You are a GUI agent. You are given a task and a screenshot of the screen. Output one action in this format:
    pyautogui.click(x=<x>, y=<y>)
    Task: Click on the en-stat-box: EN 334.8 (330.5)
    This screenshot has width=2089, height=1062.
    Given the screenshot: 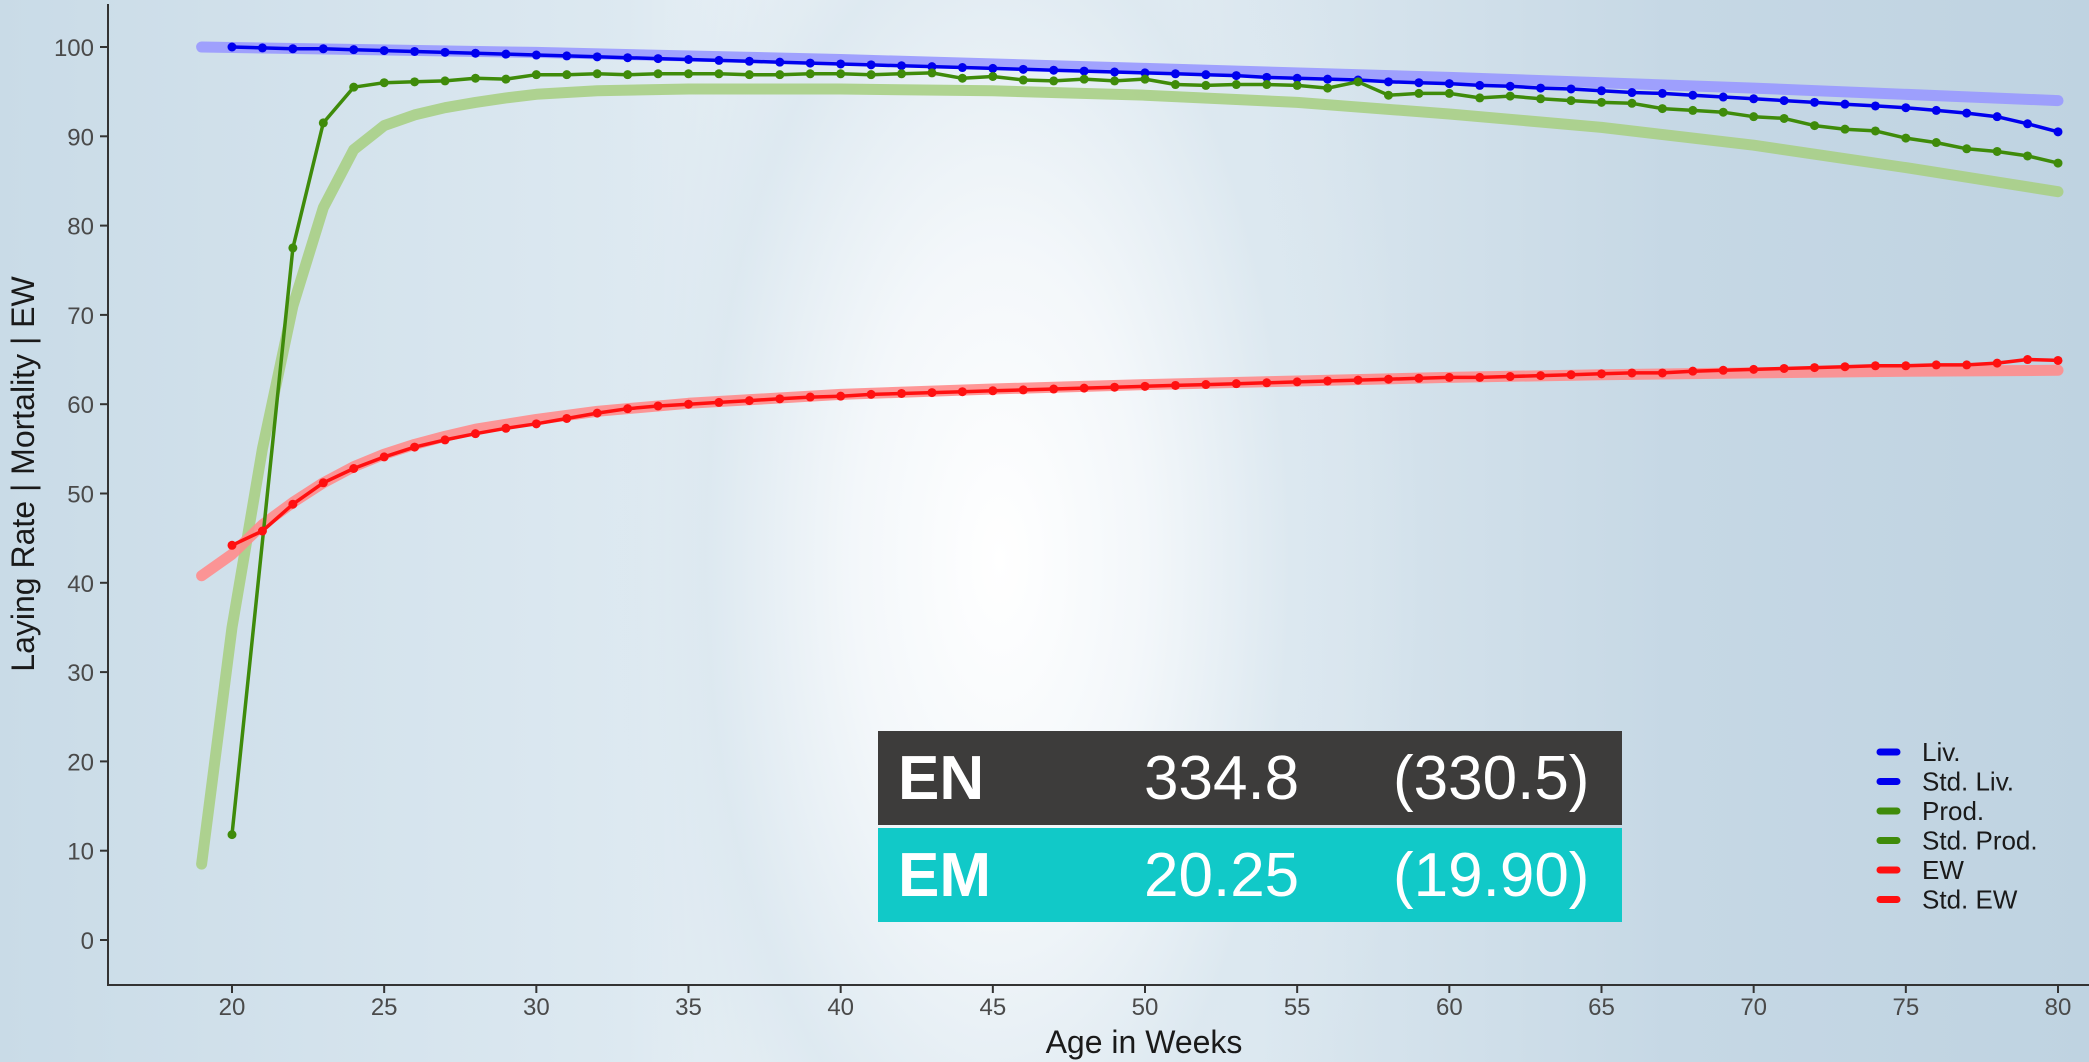 What is the action you would take?
    pyautogui.click(x=1250, y=778)
    